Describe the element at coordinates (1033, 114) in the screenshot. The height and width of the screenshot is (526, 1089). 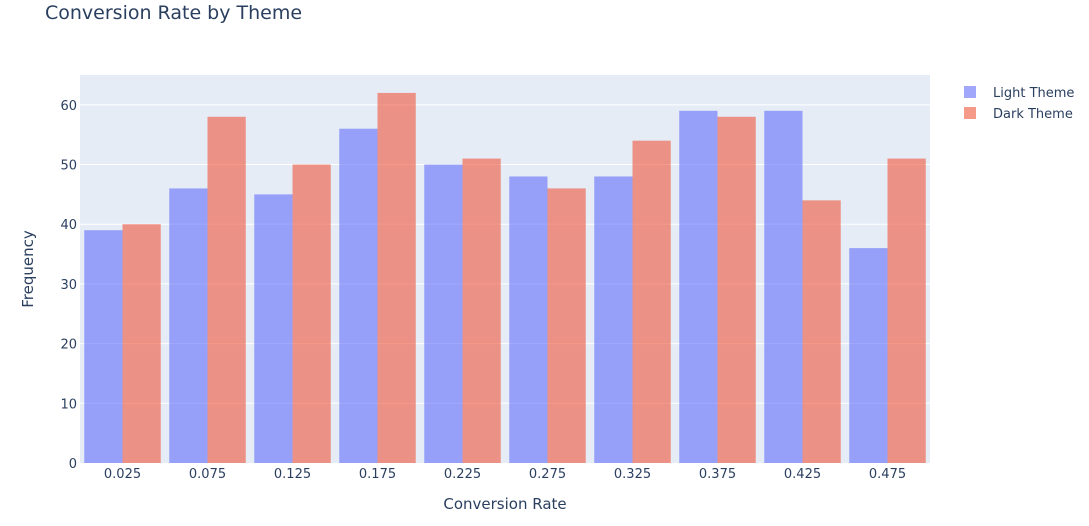
I see `legend-label: Dark Theme` at that location.